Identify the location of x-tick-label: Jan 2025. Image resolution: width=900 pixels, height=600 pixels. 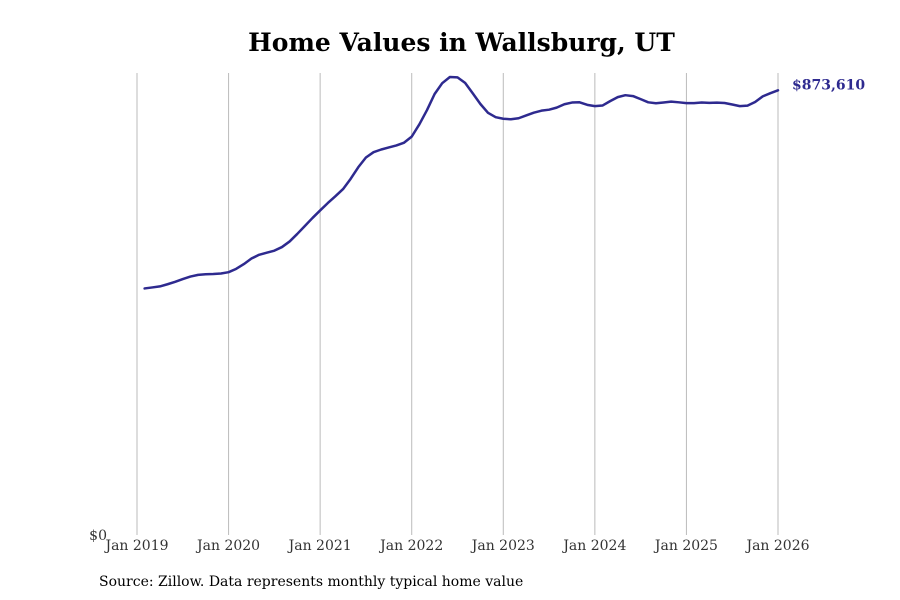
(685, 546).